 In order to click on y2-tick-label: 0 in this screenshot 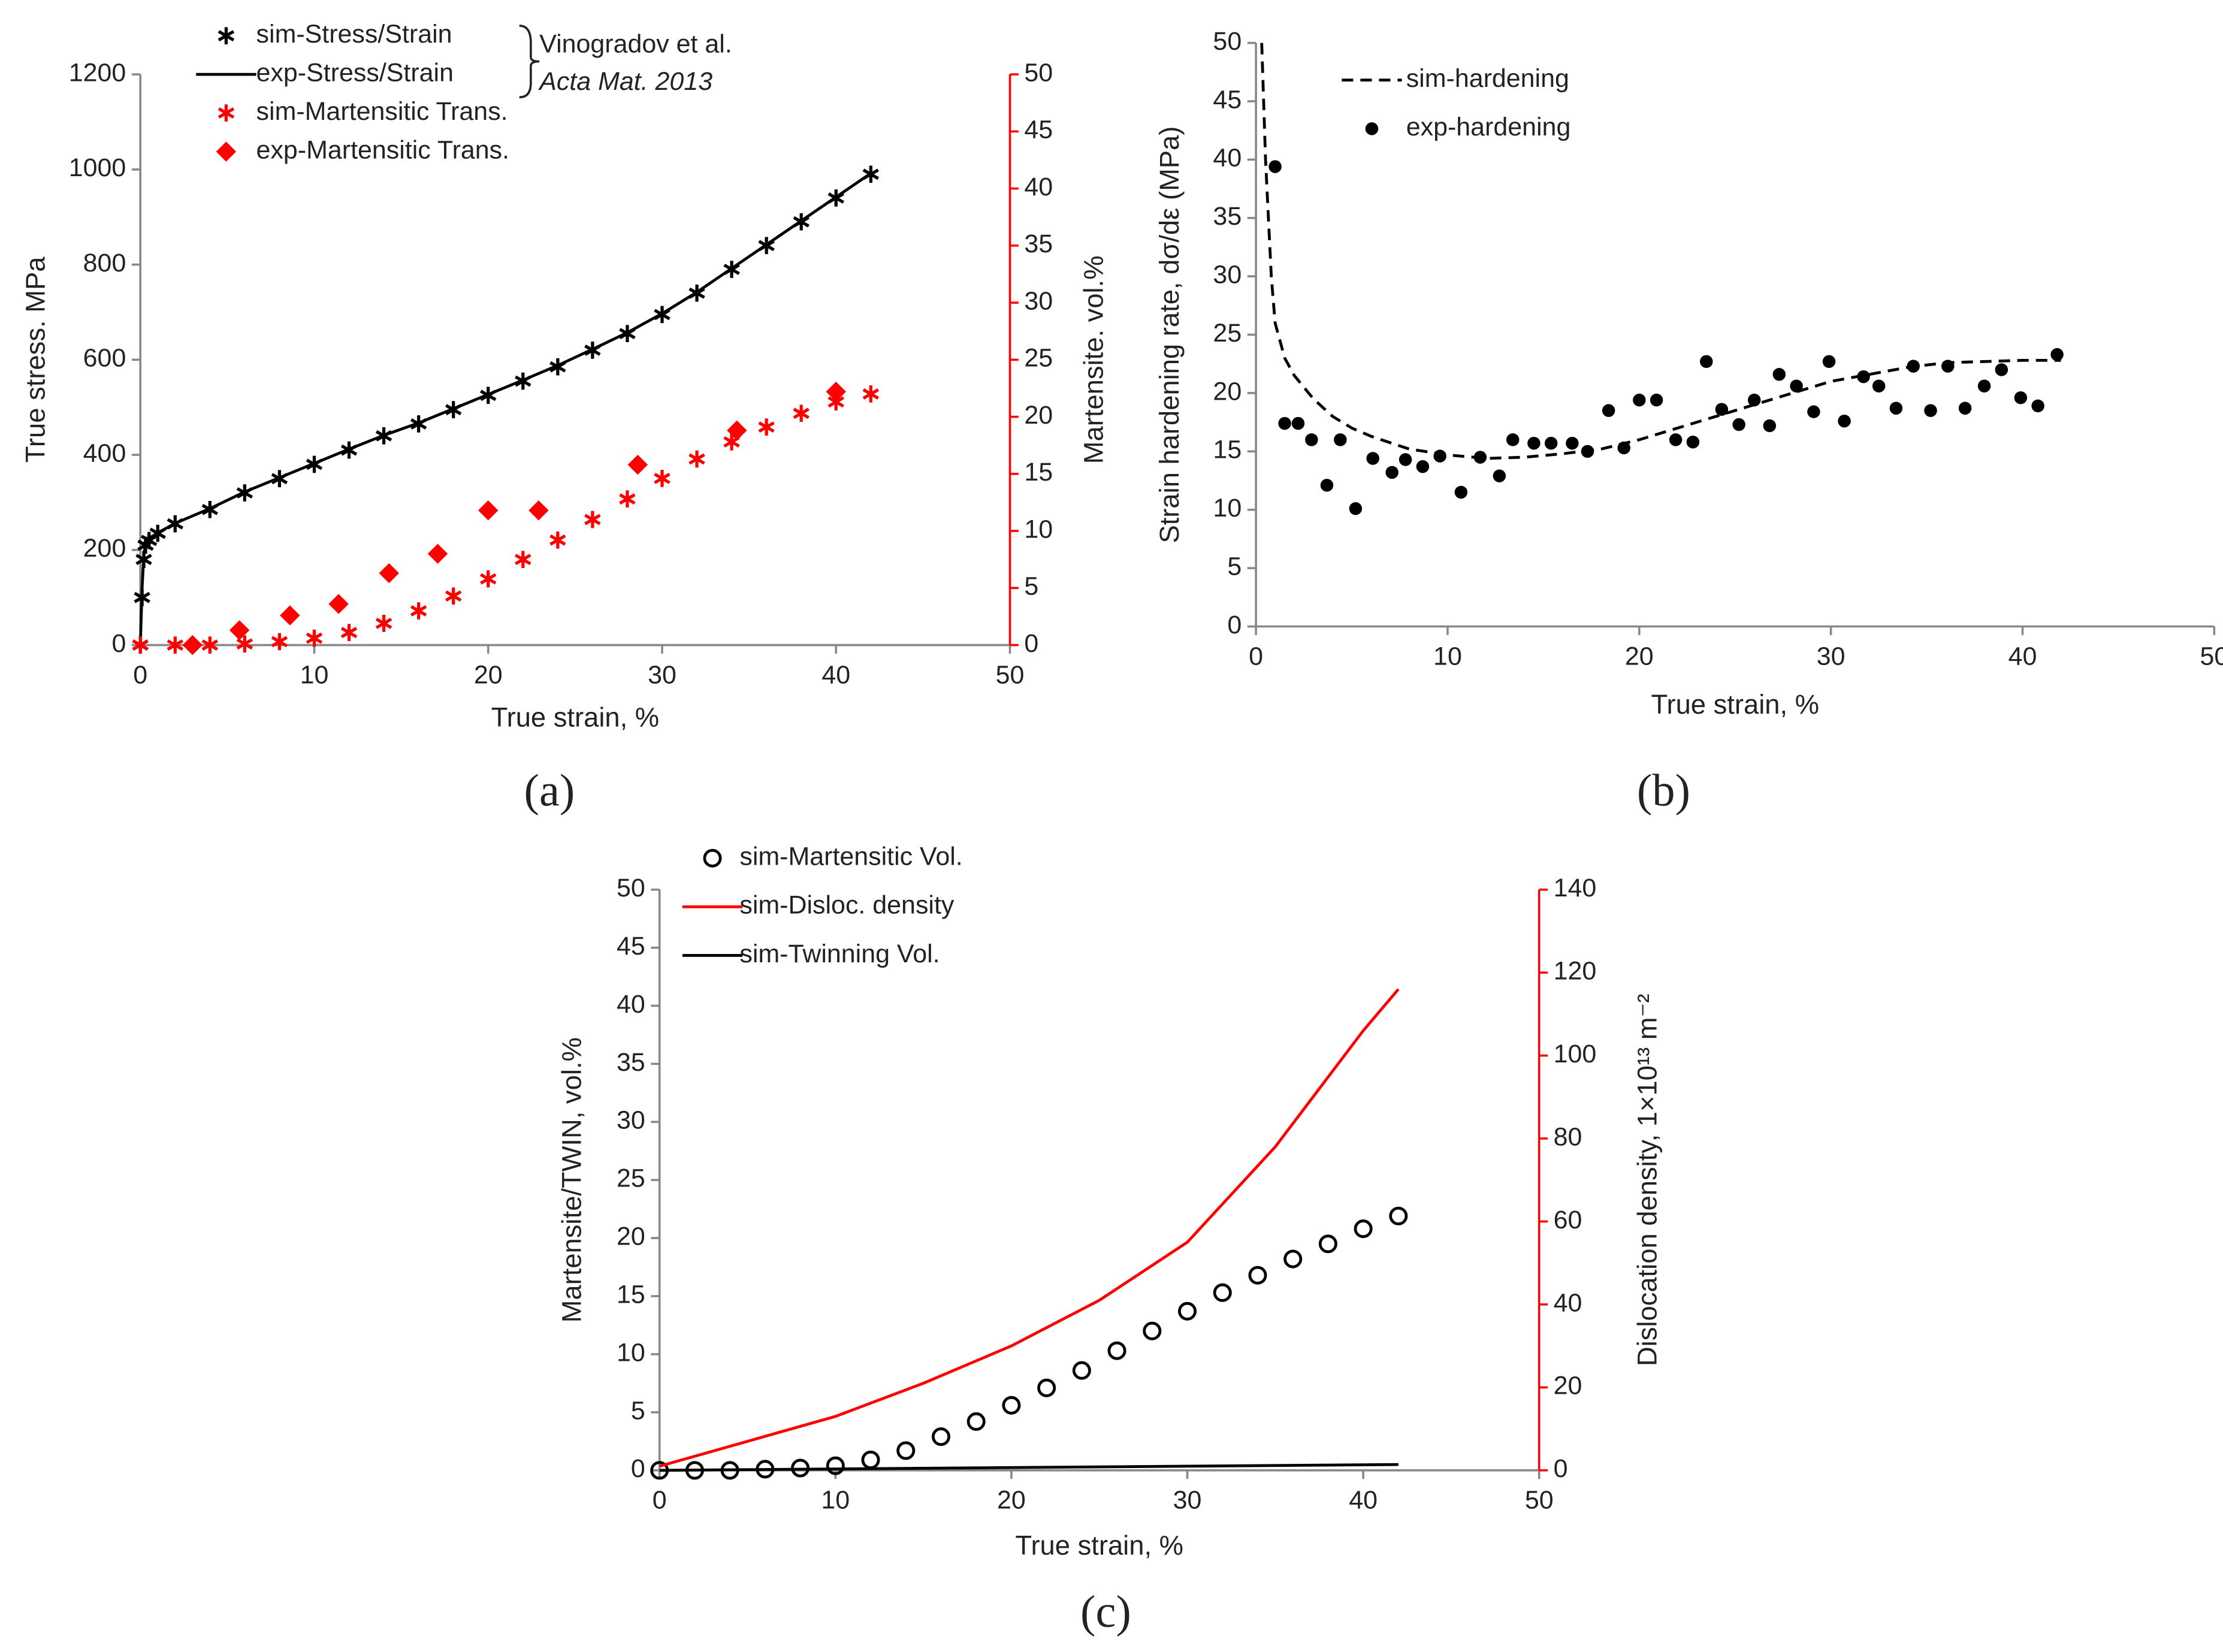, I will do `click(1031, 643)`.